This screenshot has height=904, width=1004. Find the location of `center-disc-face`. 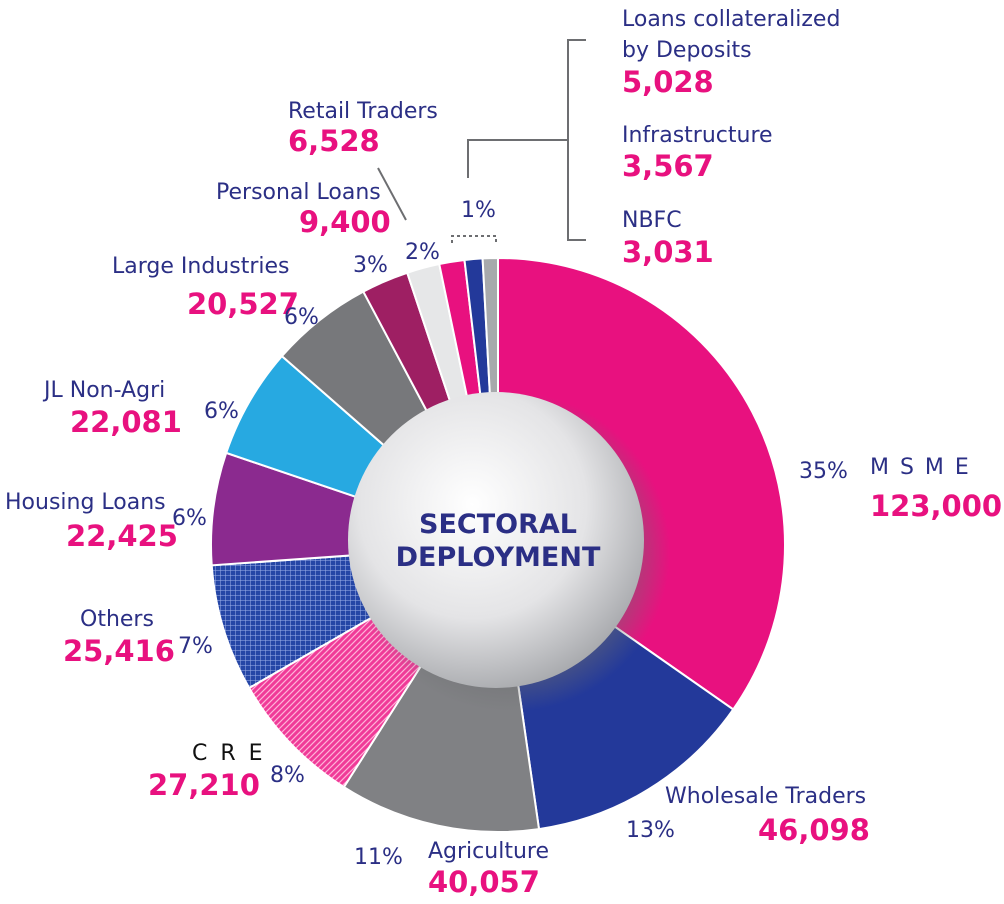

center-disc-face is located at coordinates (496, 540).